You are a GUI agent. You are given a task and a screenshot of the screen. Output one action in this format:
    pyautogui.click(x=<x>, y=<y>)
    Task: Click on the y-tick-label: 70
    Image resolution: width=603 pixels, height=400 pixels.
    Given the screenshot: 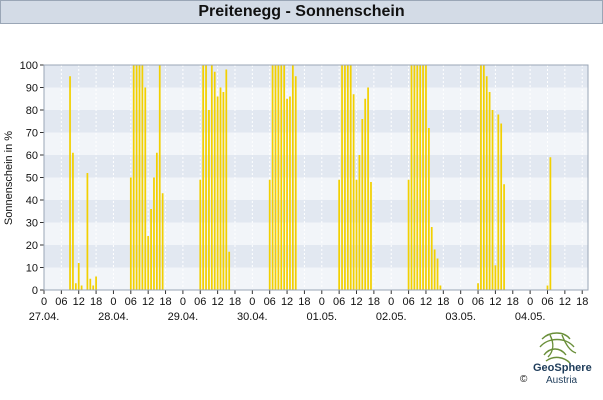 What is the action you would take?
    pyautogui.click(x=32, y=134)
    